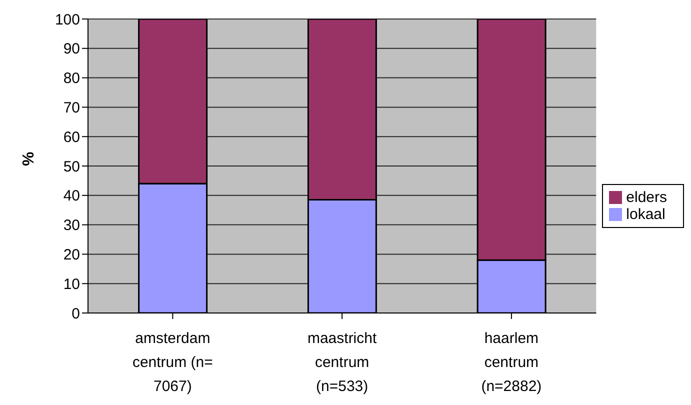 Image resolution: width=691 pixels, height=405 pixels. I want to click on y-tick-label: 60, so click(71, 137).